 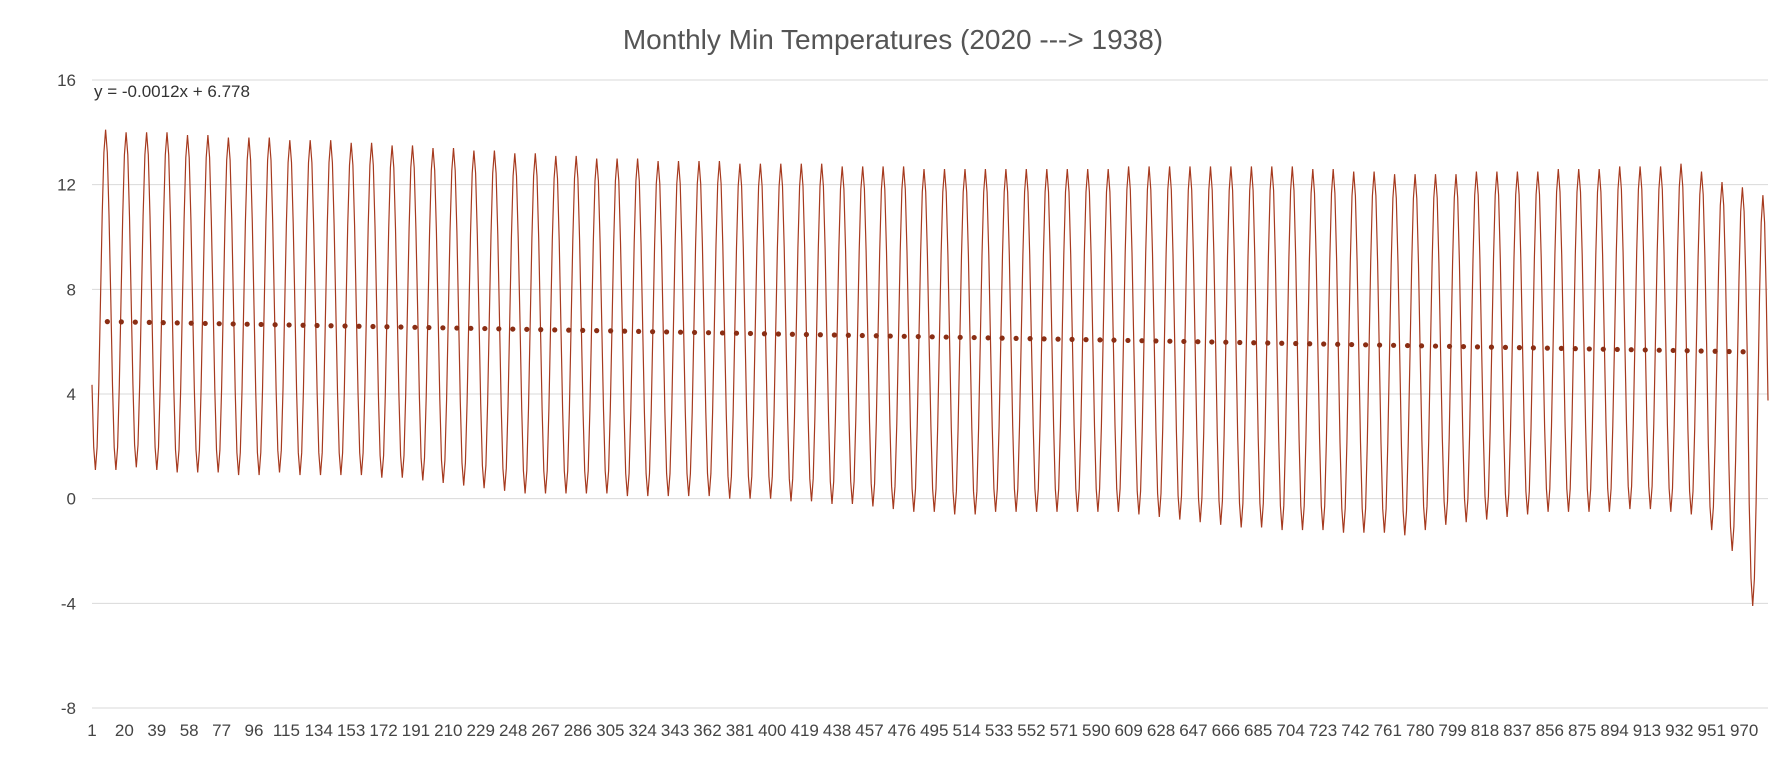 What do you see at coordinates (448, 730) in the screenshot?
I see `x-tick-label: 210` at bounding box center [448, 730].